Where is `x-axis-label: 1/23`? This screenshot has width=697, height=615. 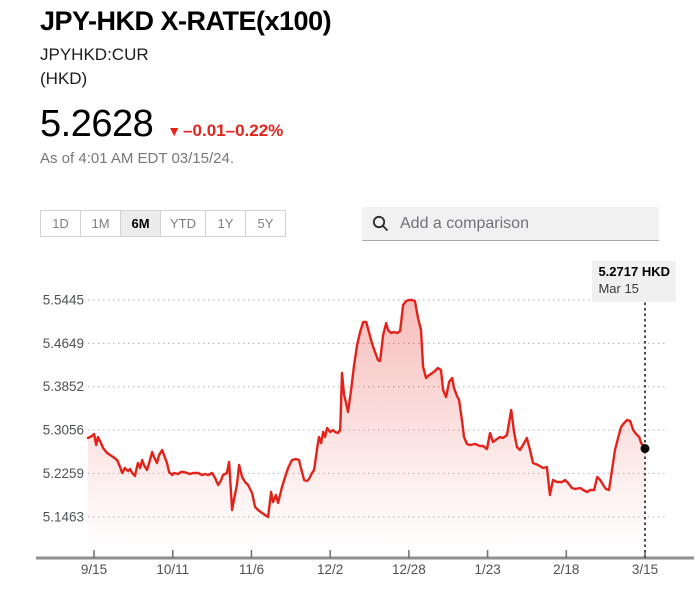
x-axis-label: 1/23 is located at coordinates (487, 569).